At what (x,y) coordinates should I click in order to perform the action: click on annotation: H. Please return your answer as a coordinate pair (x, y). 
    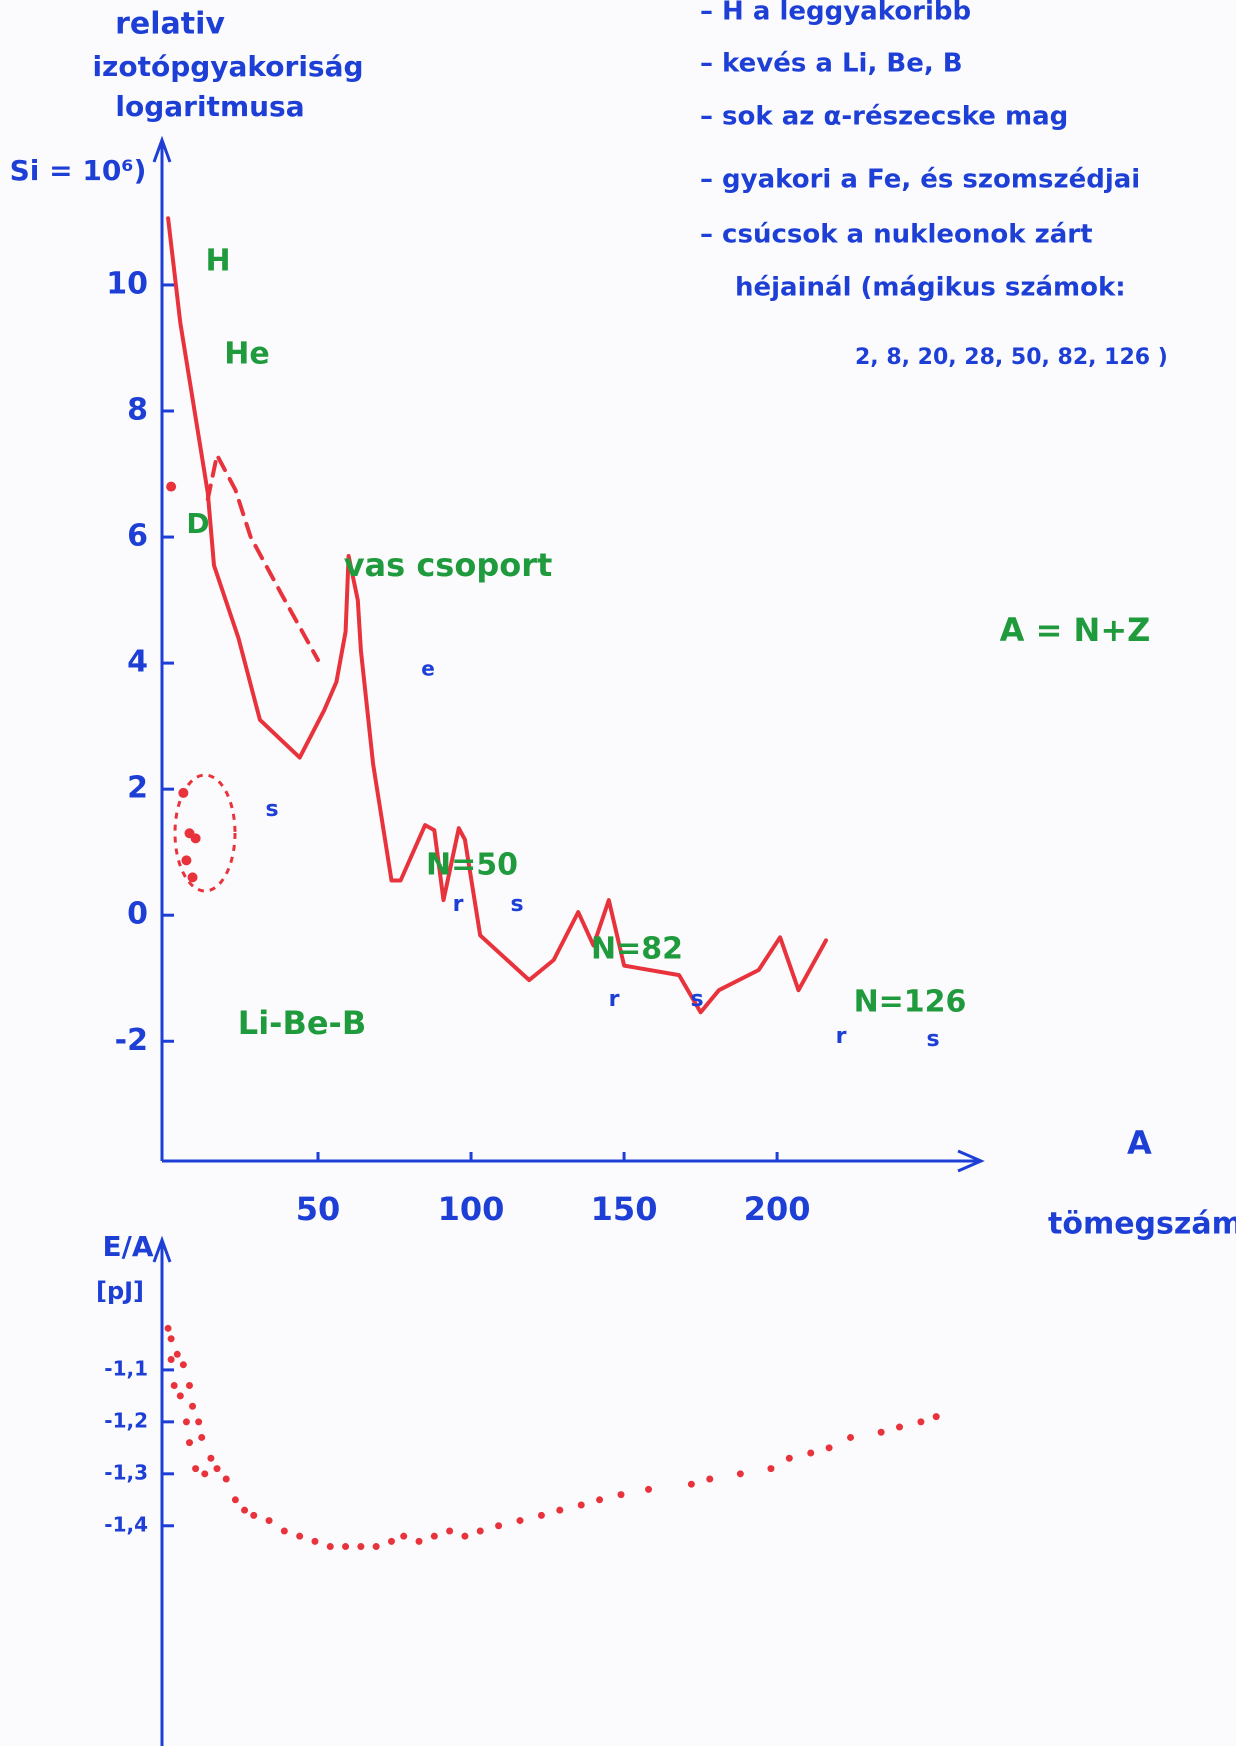
    Looking at the image, I should click on (217, 261).